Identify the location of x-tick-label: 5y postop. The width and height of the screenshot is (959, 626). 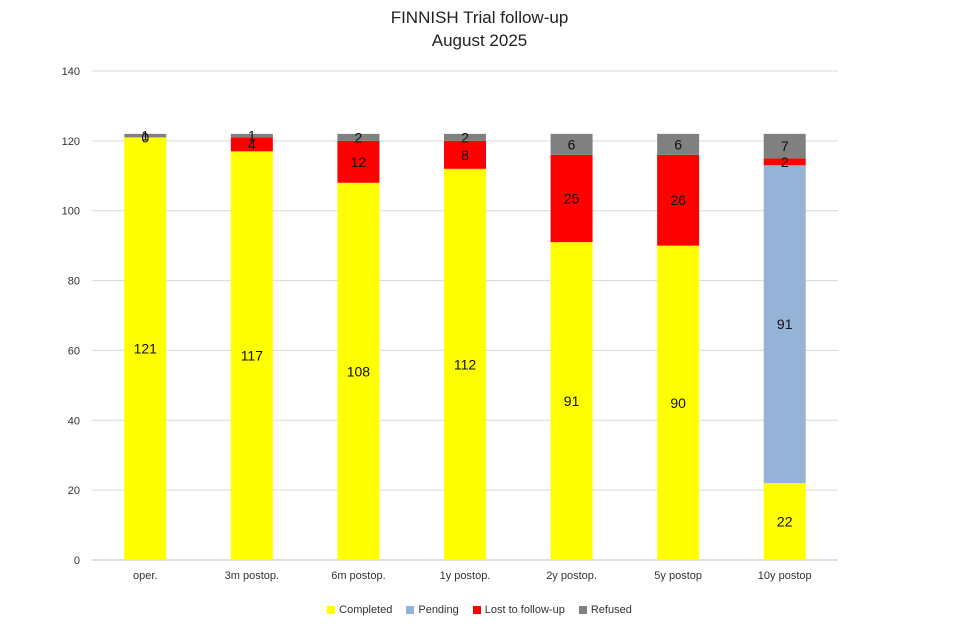
(678, 576).